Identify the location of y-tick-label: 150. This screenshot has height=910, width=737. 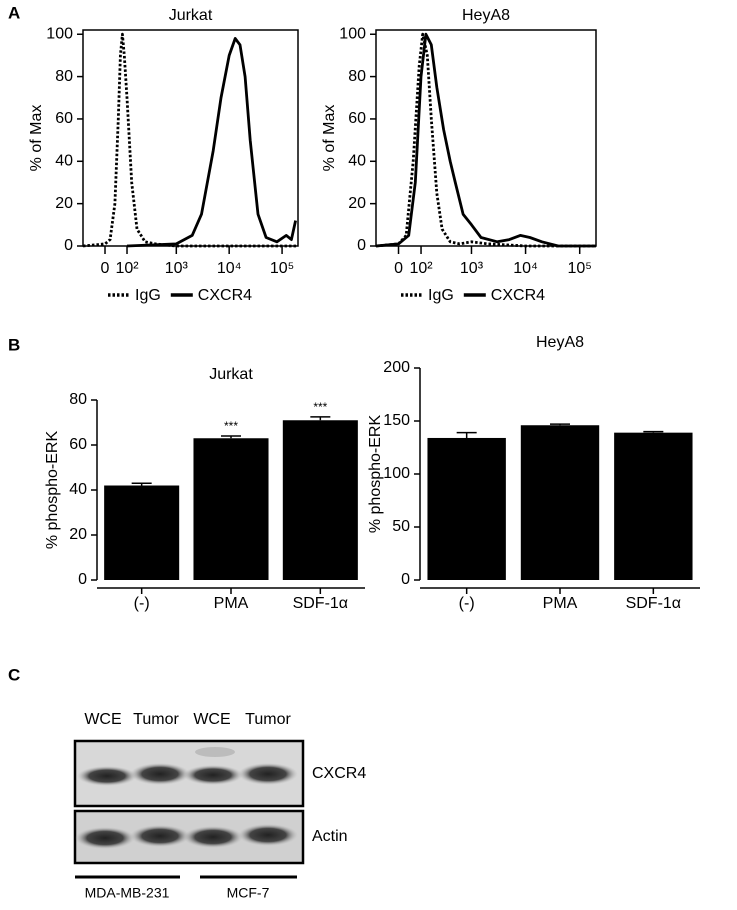
(396, 420).